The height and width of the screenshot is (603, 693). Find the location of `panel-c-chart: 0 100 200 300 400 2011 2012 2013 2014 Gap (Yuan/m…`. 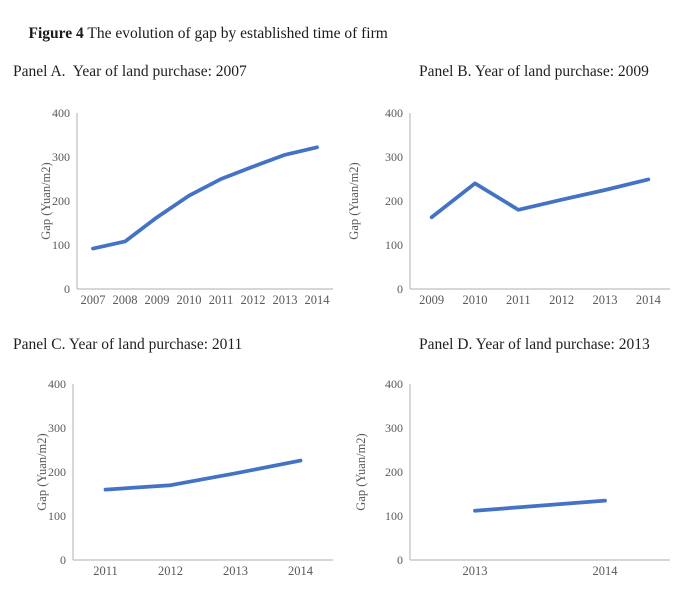

panel-c-chart: 0 100 200 300 400 2011 2012 2013 2014 Gap (Yuan/m… is located at coordinates (184, 477).